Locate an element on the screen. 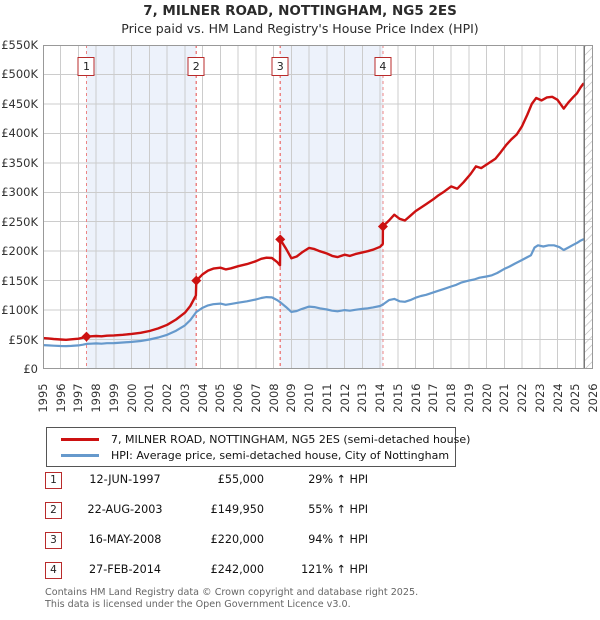 This screenshot has width=600, height=620. sale-date: 22-AUG-2003 is located at coordinates (125, 509).